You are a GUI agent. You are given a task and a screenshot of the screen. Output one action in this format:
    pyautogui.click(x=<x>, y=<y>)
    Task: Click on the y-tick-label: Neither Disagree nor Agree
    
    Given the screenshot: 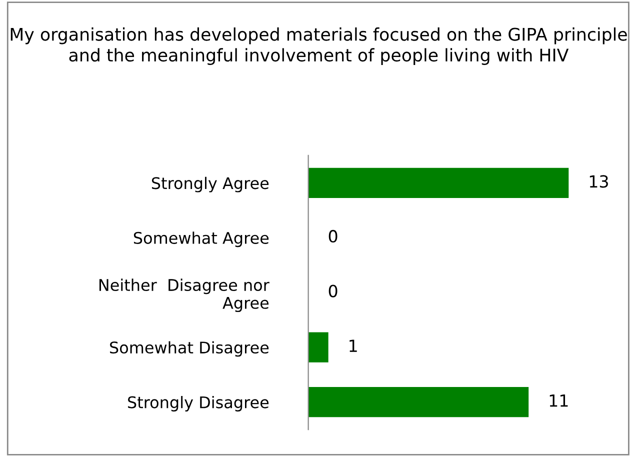 What is the action you would take?
    pyautogui.click(x=184, y=295)
    